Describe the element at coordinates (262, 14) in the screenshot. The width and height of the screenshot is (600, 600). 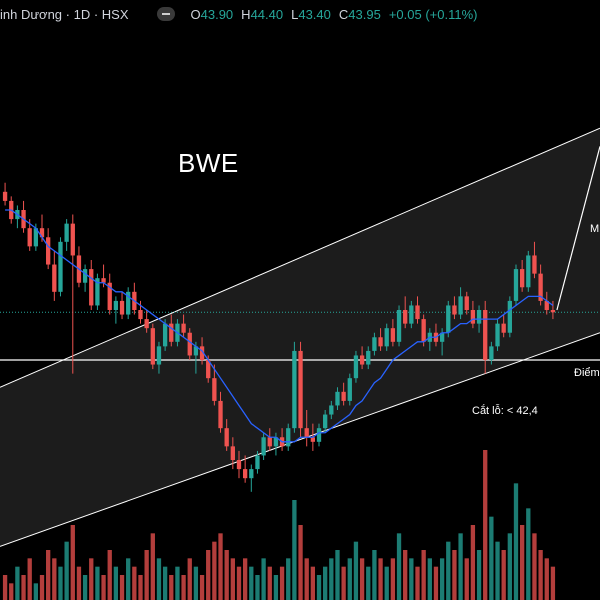
I see `high-quote: H44.40` at that location.